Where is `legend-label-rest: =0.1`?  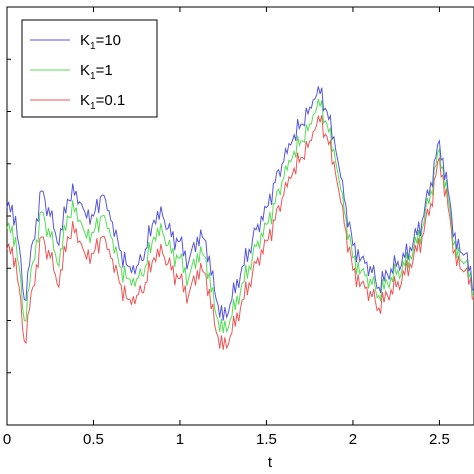 legend-label-rest: =0.1 is located at coordinates (111, 100).